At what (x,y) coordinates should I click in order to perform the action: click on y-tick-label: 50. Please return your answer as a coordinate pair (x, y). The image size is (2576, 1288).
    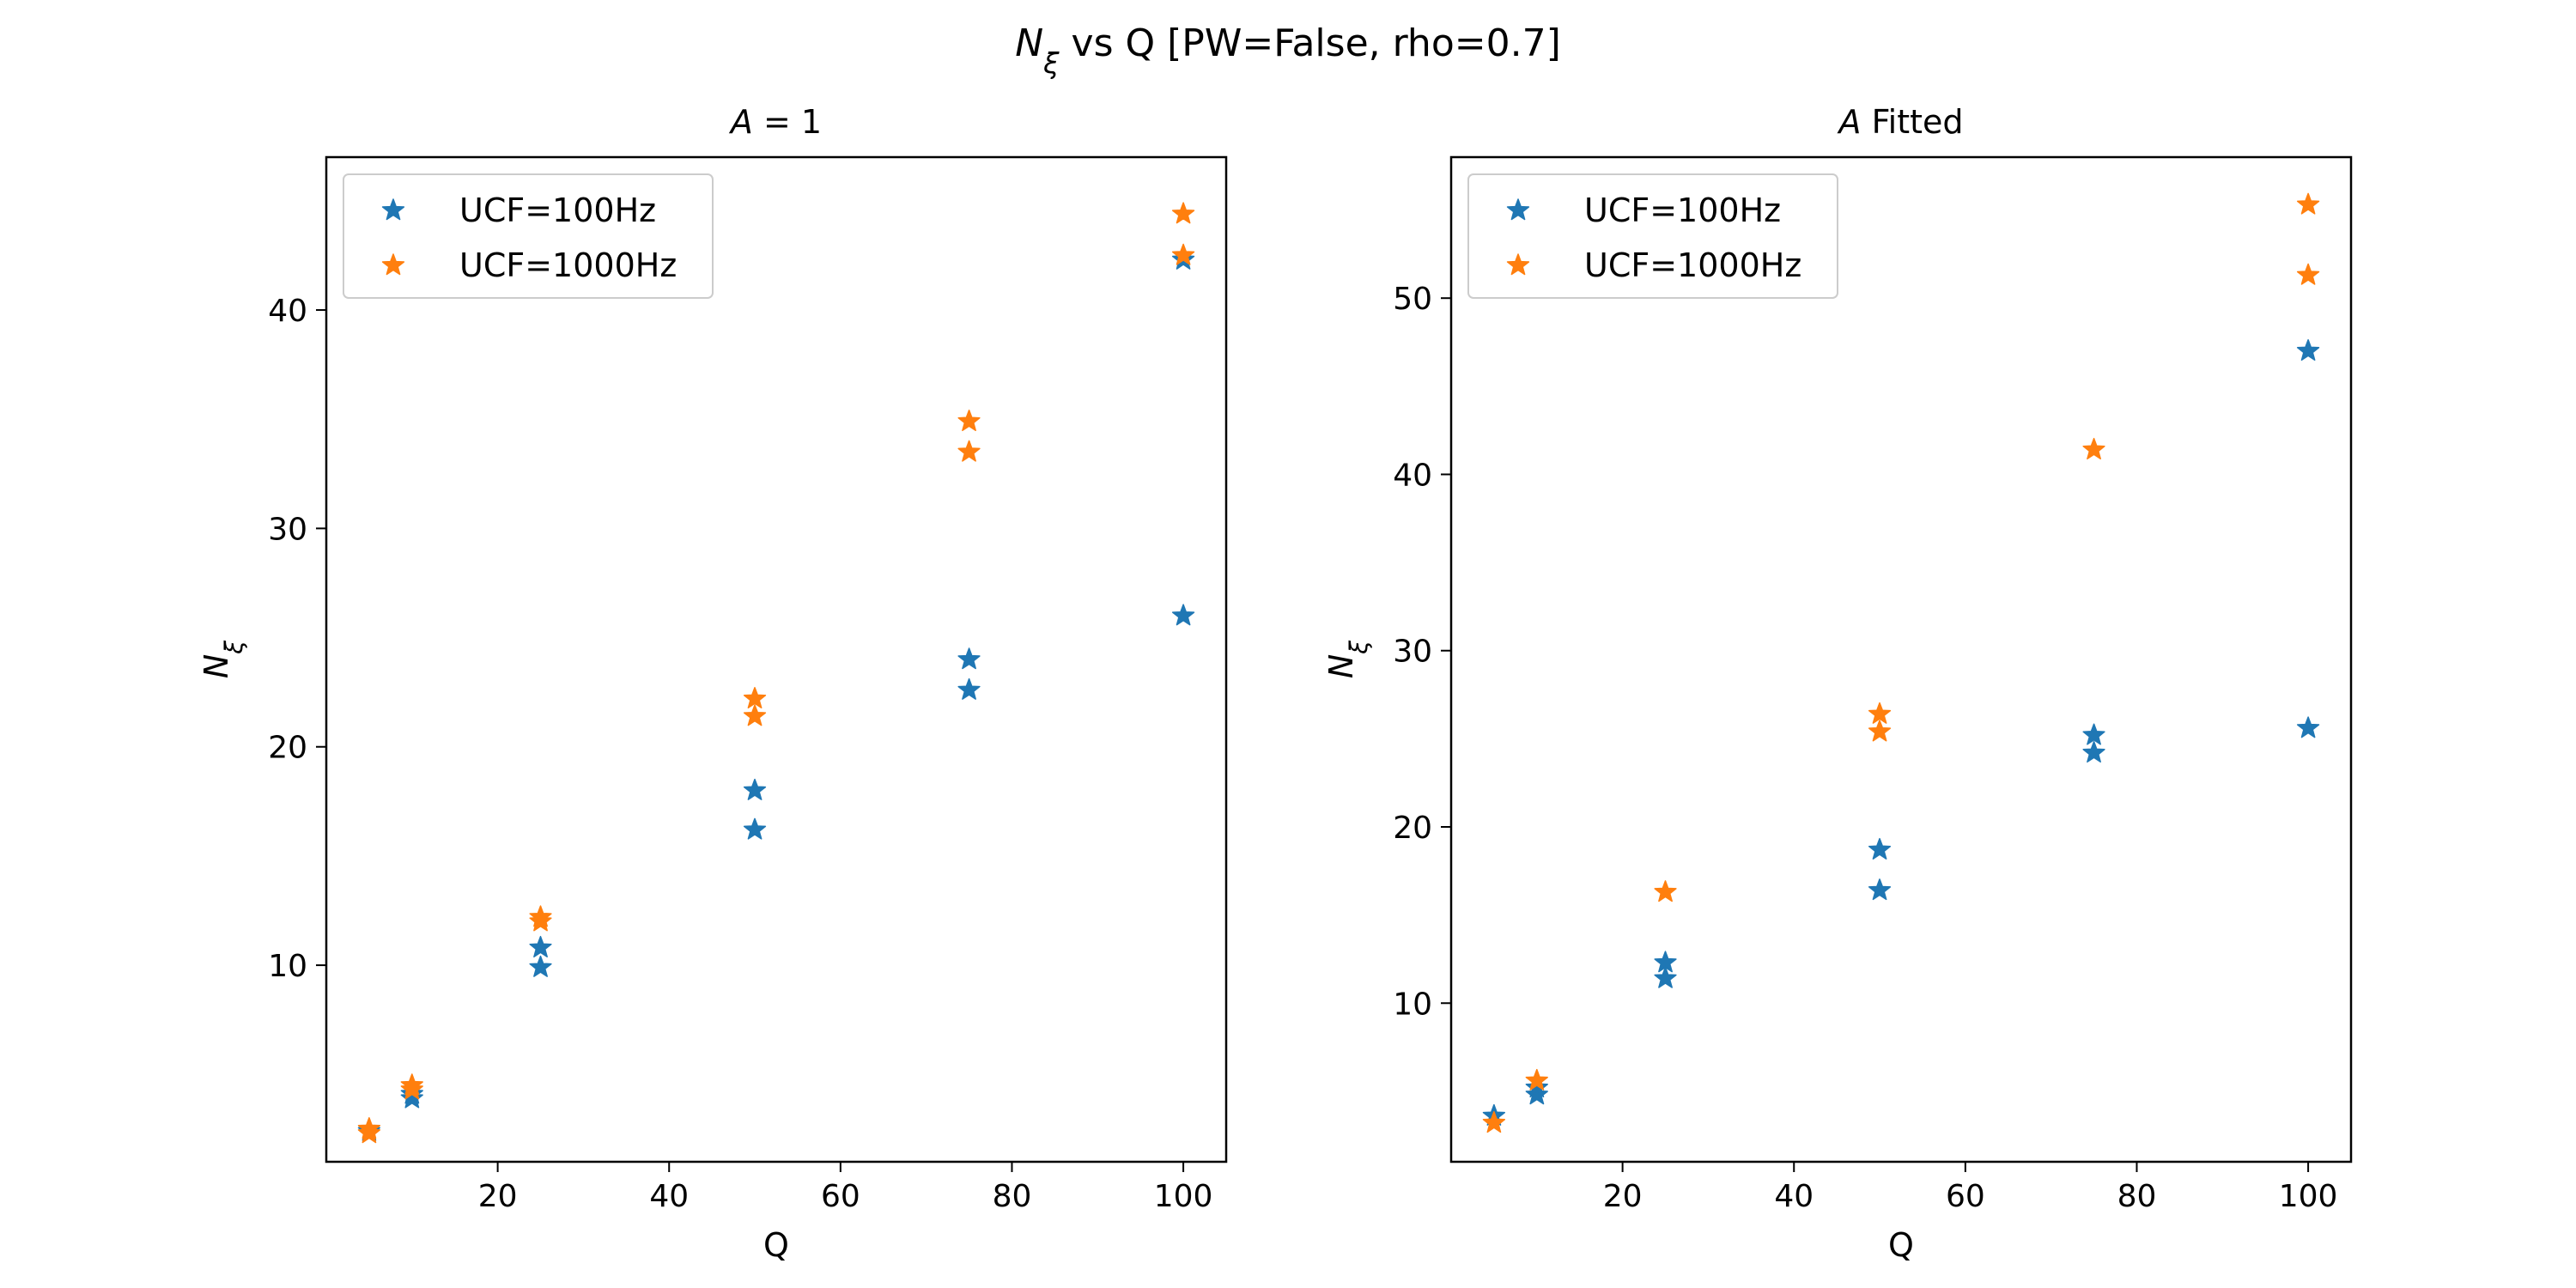
    Looking at the image, I should click on (1412, 300).